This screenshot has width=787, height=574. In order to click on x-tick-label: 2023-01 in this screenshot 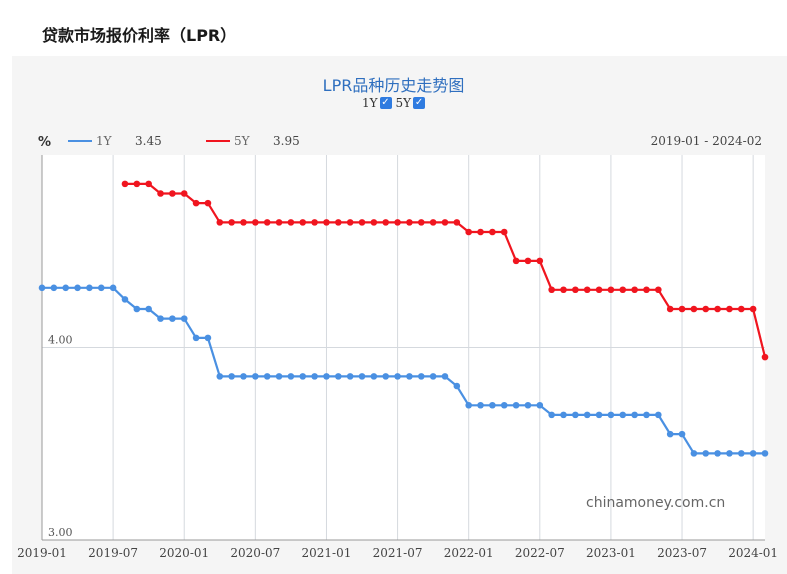, I will do `click(611, 553)`.